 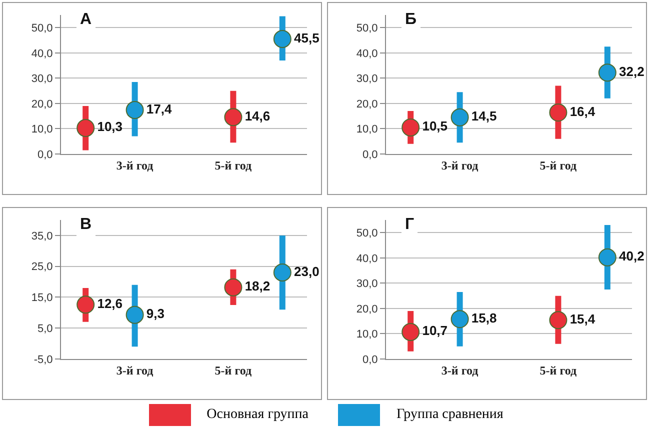 What do you see at coordinates (155, 314) in the screenshot?
I see `data-label: 9,3` at bounding box center [155, 314].